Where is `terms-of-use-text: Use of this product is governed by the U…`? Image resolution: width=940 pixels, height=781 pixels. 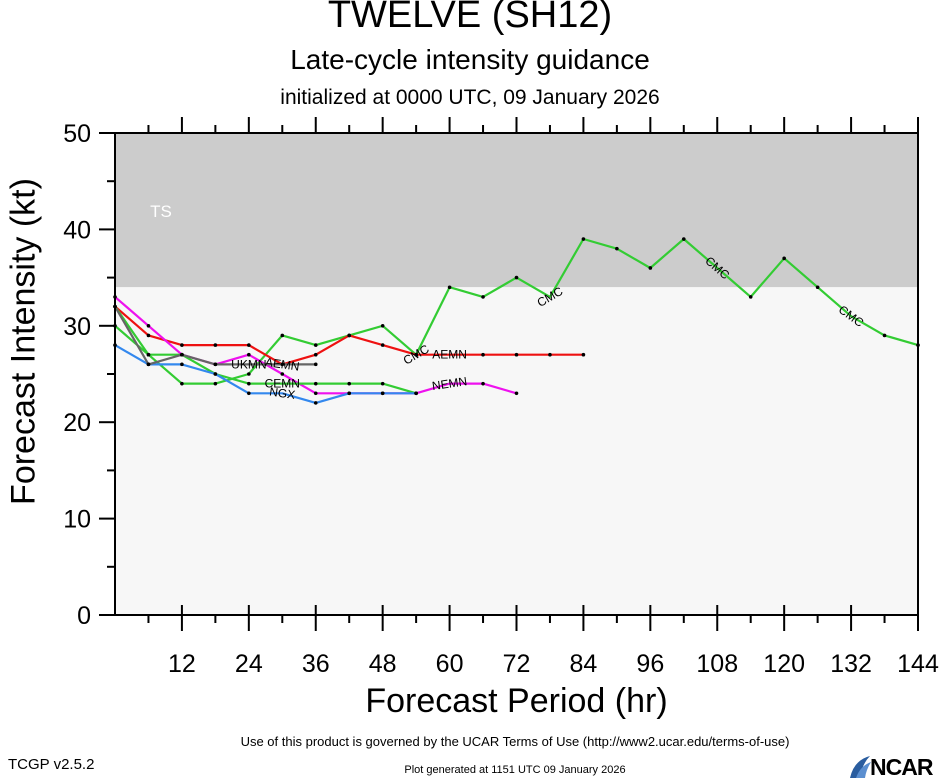 terms-of-use-text: Use of this product is governed by the U… is located at coordinates (515, 741).